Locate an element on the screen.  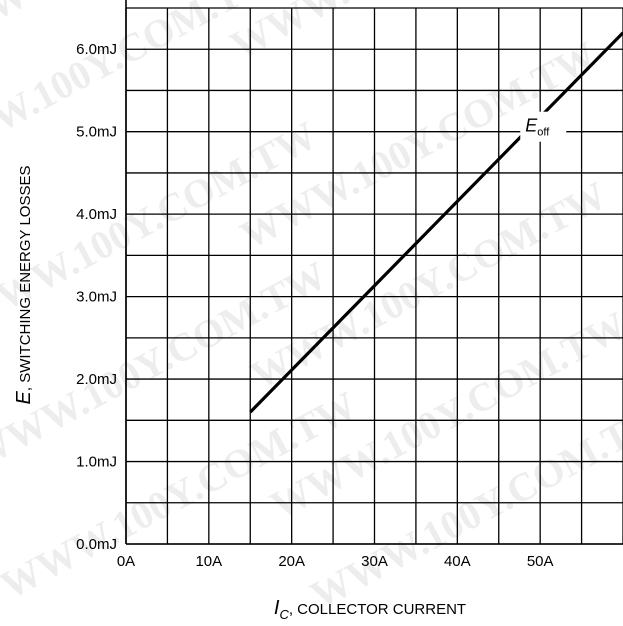
series-label-bg is located at coordinates (543, 126).